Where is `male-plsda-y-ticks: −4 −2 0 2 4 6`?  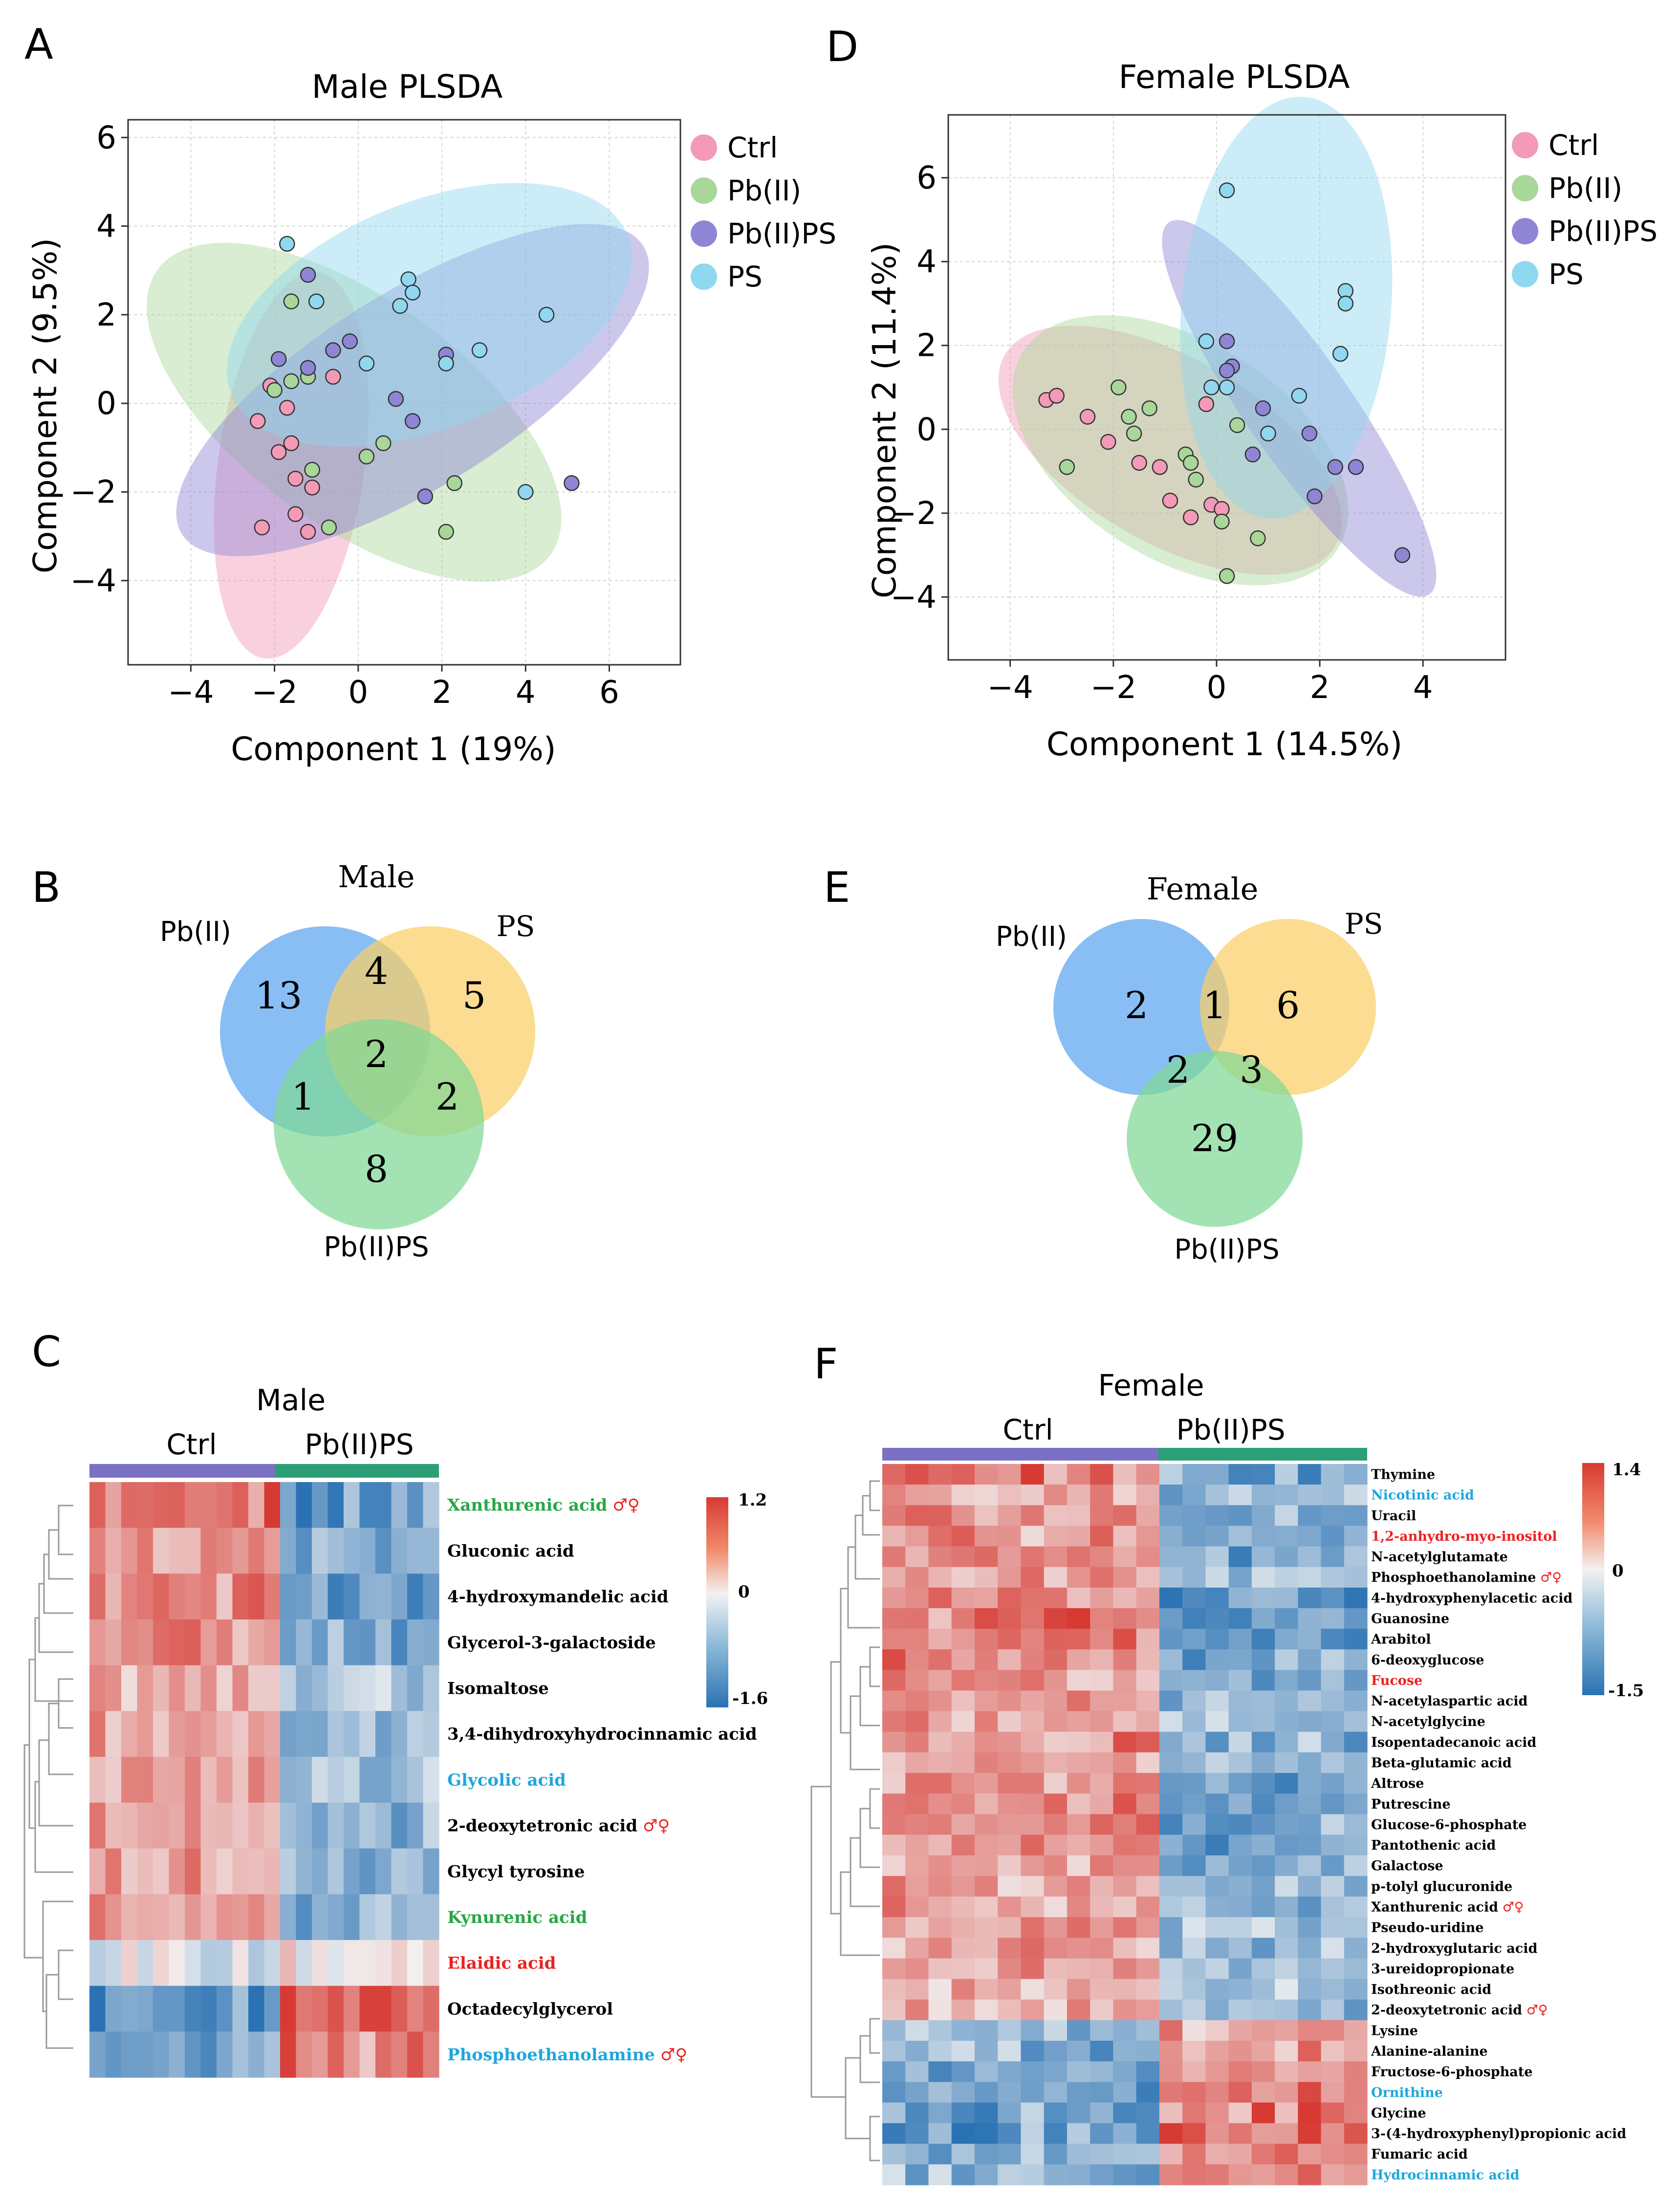
male-plsda-y-ticks: −4 −2 0 2 4 6 is located at coordinates (99, 360).